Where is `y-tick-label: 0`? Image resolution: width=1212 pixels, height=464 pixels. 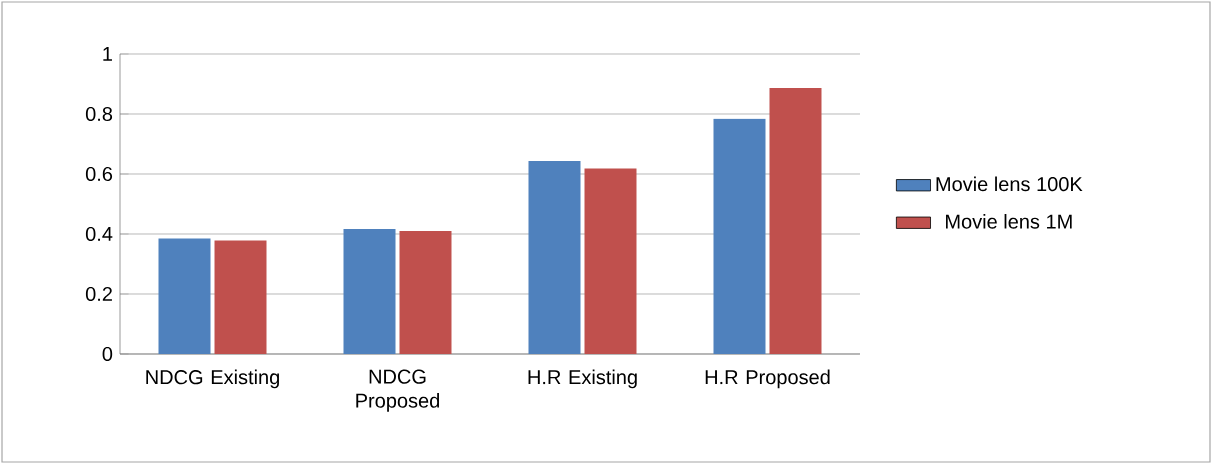 y-tick-label: 0 is located at coordinates (107, 354).